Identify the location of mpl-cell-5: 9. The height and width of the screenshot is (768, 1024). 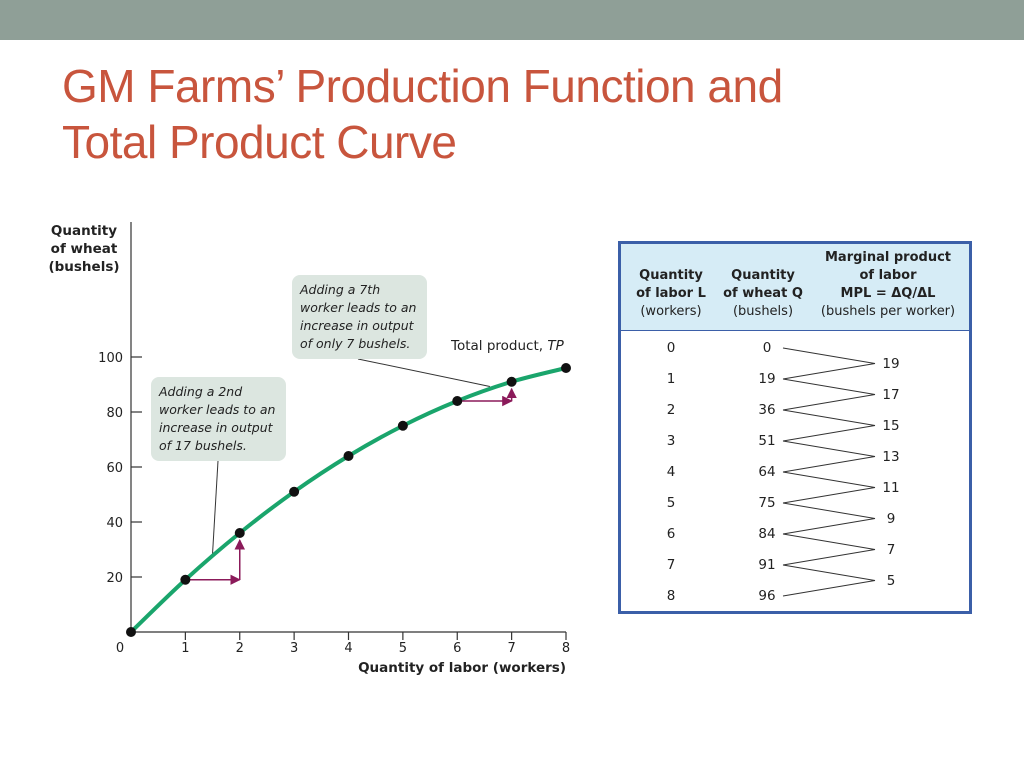
(891, 518).